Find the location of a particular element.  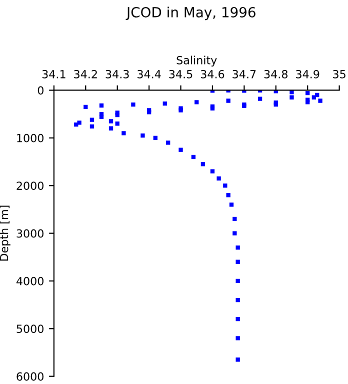

x-tick-label: 34.2 is located at coordinates (85, 74).